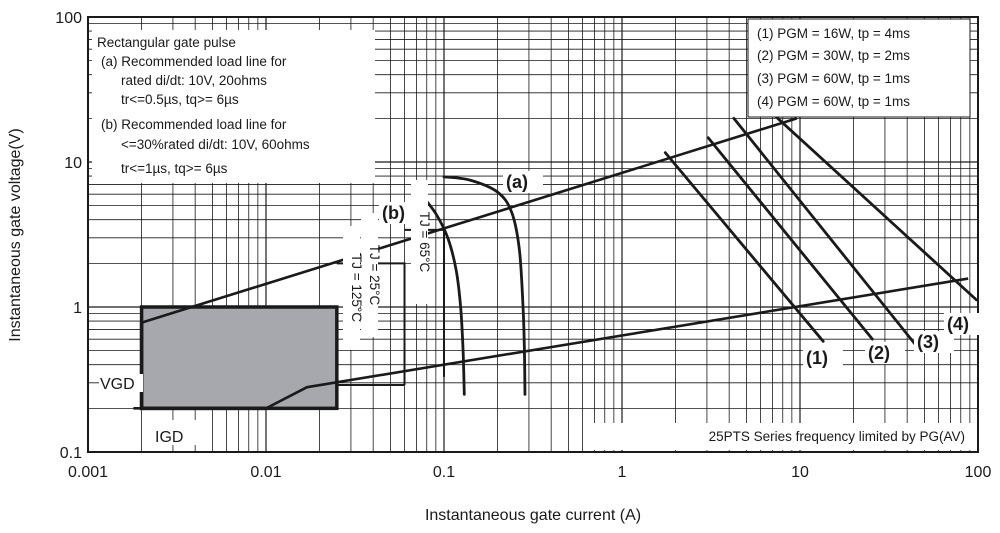 Image resolution: width=1000 pixels, height=533 pixels. What do you see at coordinates (833, 33) in the screenshot?
I see `legend-entry: (1) PGM = 16W, tp = 4ms` at bounding box center [833, 33].